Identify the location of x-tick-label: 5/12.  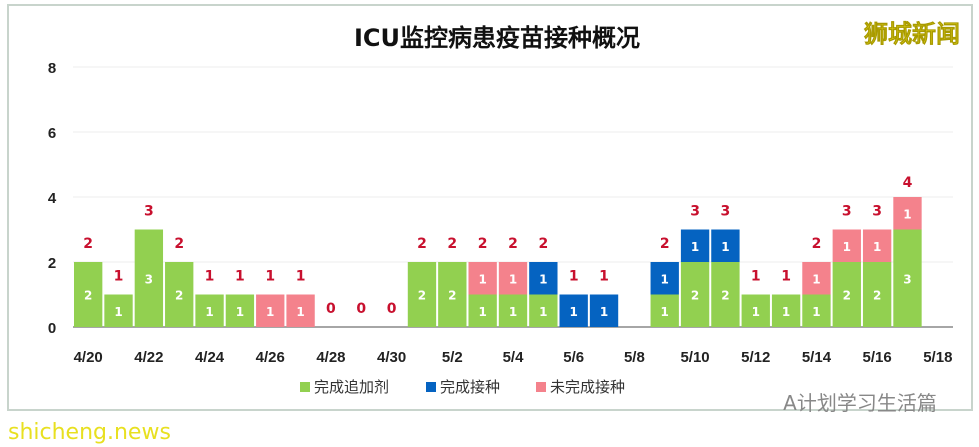
(755, 357).